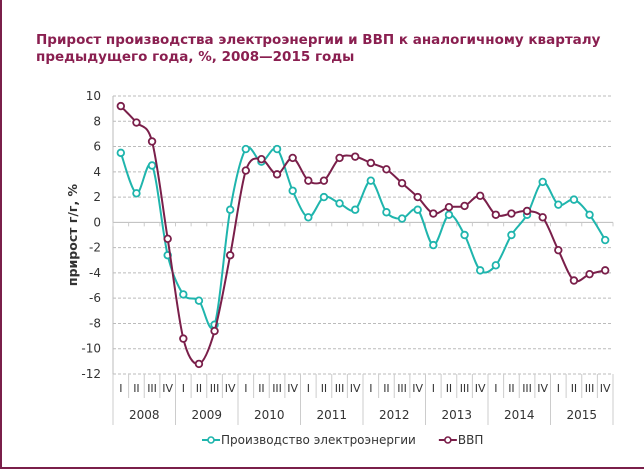 The height and width of the screenshot is (470, 644). What do you see at coordinates (72, 234) in the screenshot?
I see `y-axis-label: прирост г/г, %` at bounding box center [72, 234].